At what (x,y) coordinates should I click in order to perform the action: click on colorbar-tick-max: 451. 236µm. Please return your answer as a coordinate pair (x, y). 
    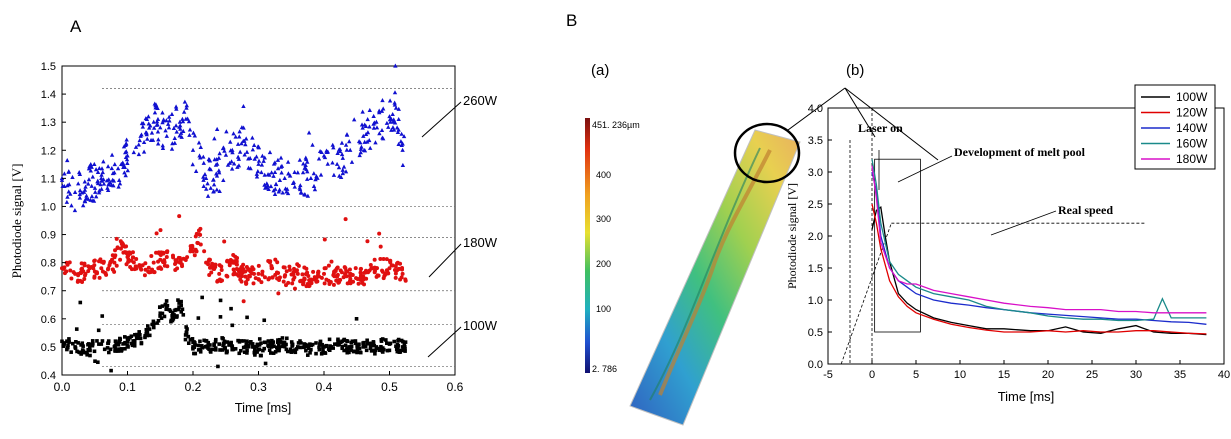
    Looking at the image, I should click on (616, 125).